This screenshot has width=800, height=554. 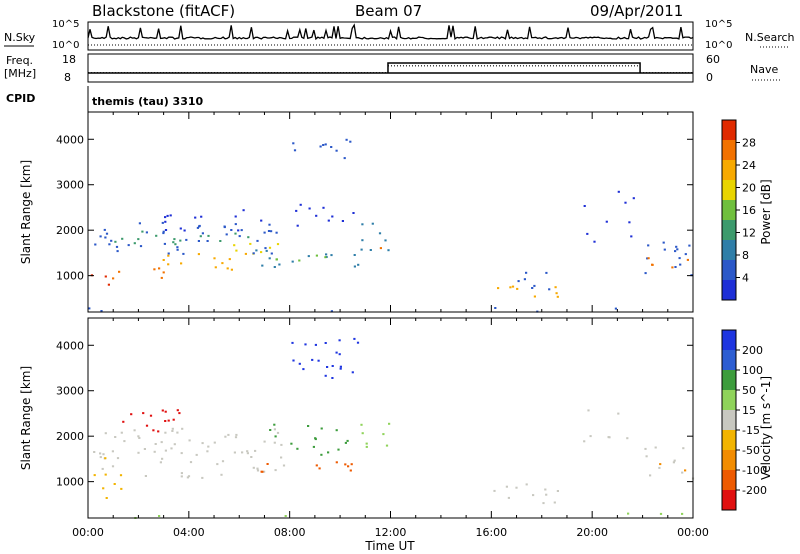 What do you see at coordinates (749, 390) in the screenshot?
I see `velocity-cbar-label-2: 50` at bounding box center [749, 390].